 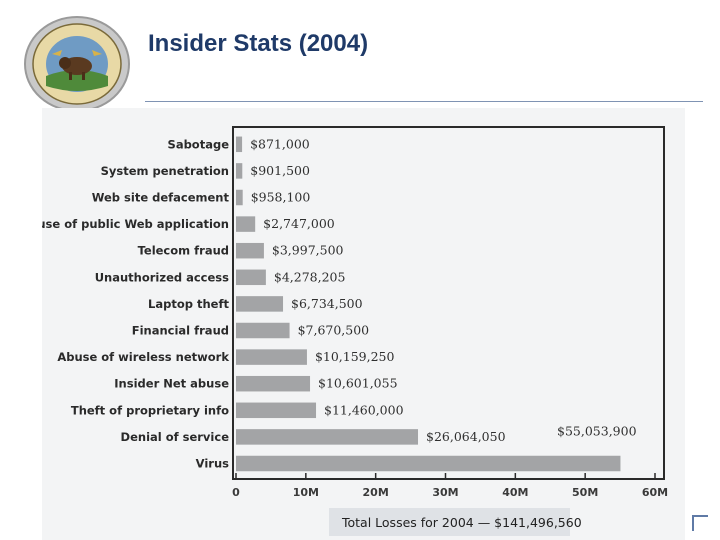 What do you see at coordinates (376, 492) in the screenshot?
I see `x-tick-label: 20M` at bounding box center [376, 492].